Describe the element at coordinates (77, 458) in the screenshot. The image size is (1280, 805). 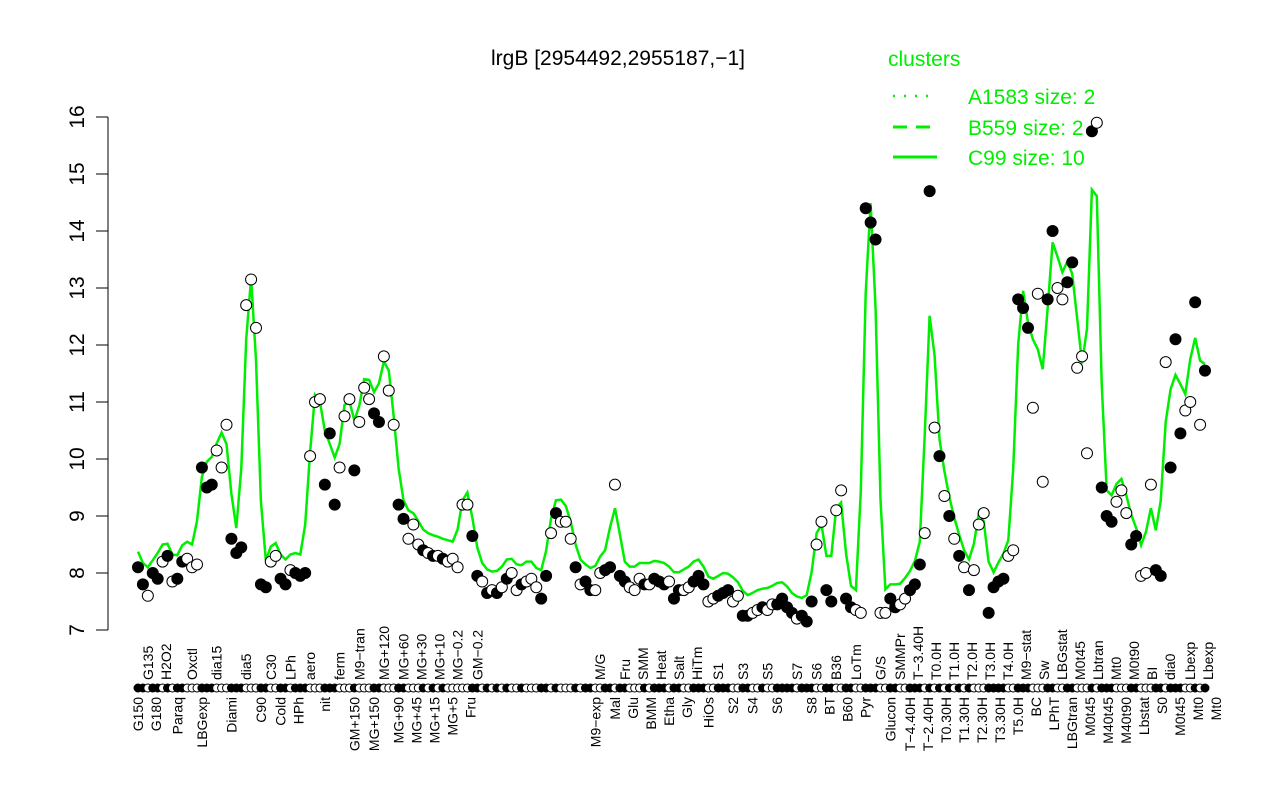
I see `y-tick-label: 10` at that location.